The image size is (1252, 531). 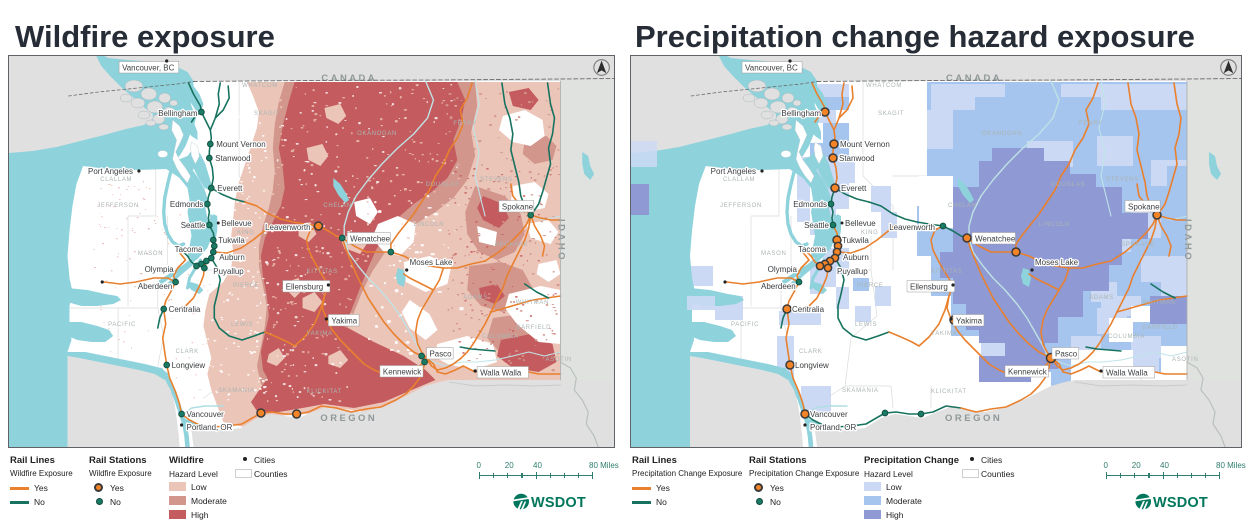 What do you see at coordinates (236, 391) in the screenshot?
I see `svg-text: SKAMANIA` at bounding box center [236, 391].